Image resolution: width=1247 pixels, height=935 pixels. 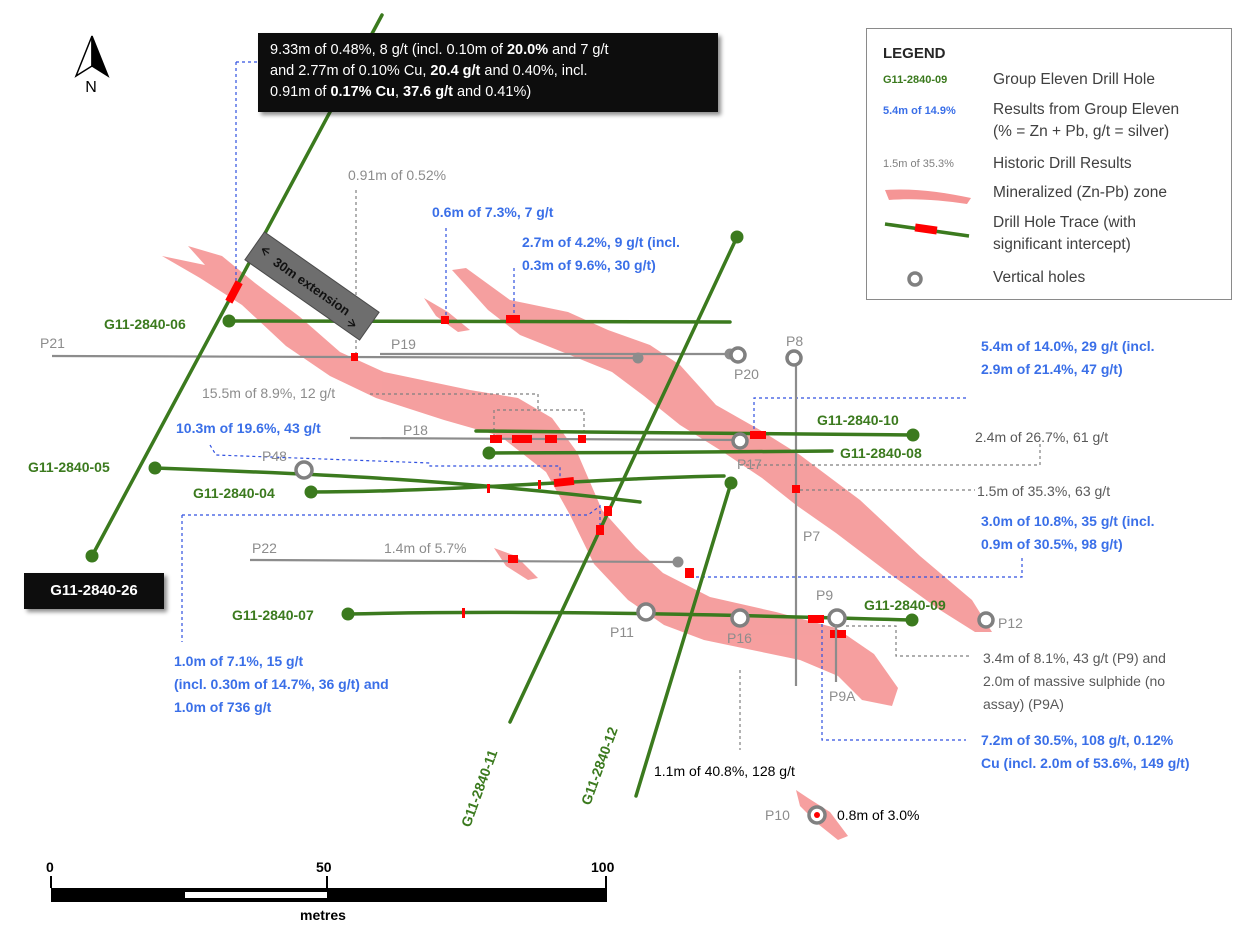 What do you see at coordinates (582, 439) in the screenshot?
I see `intercept-p18-d` at bounding box center [582, 439].